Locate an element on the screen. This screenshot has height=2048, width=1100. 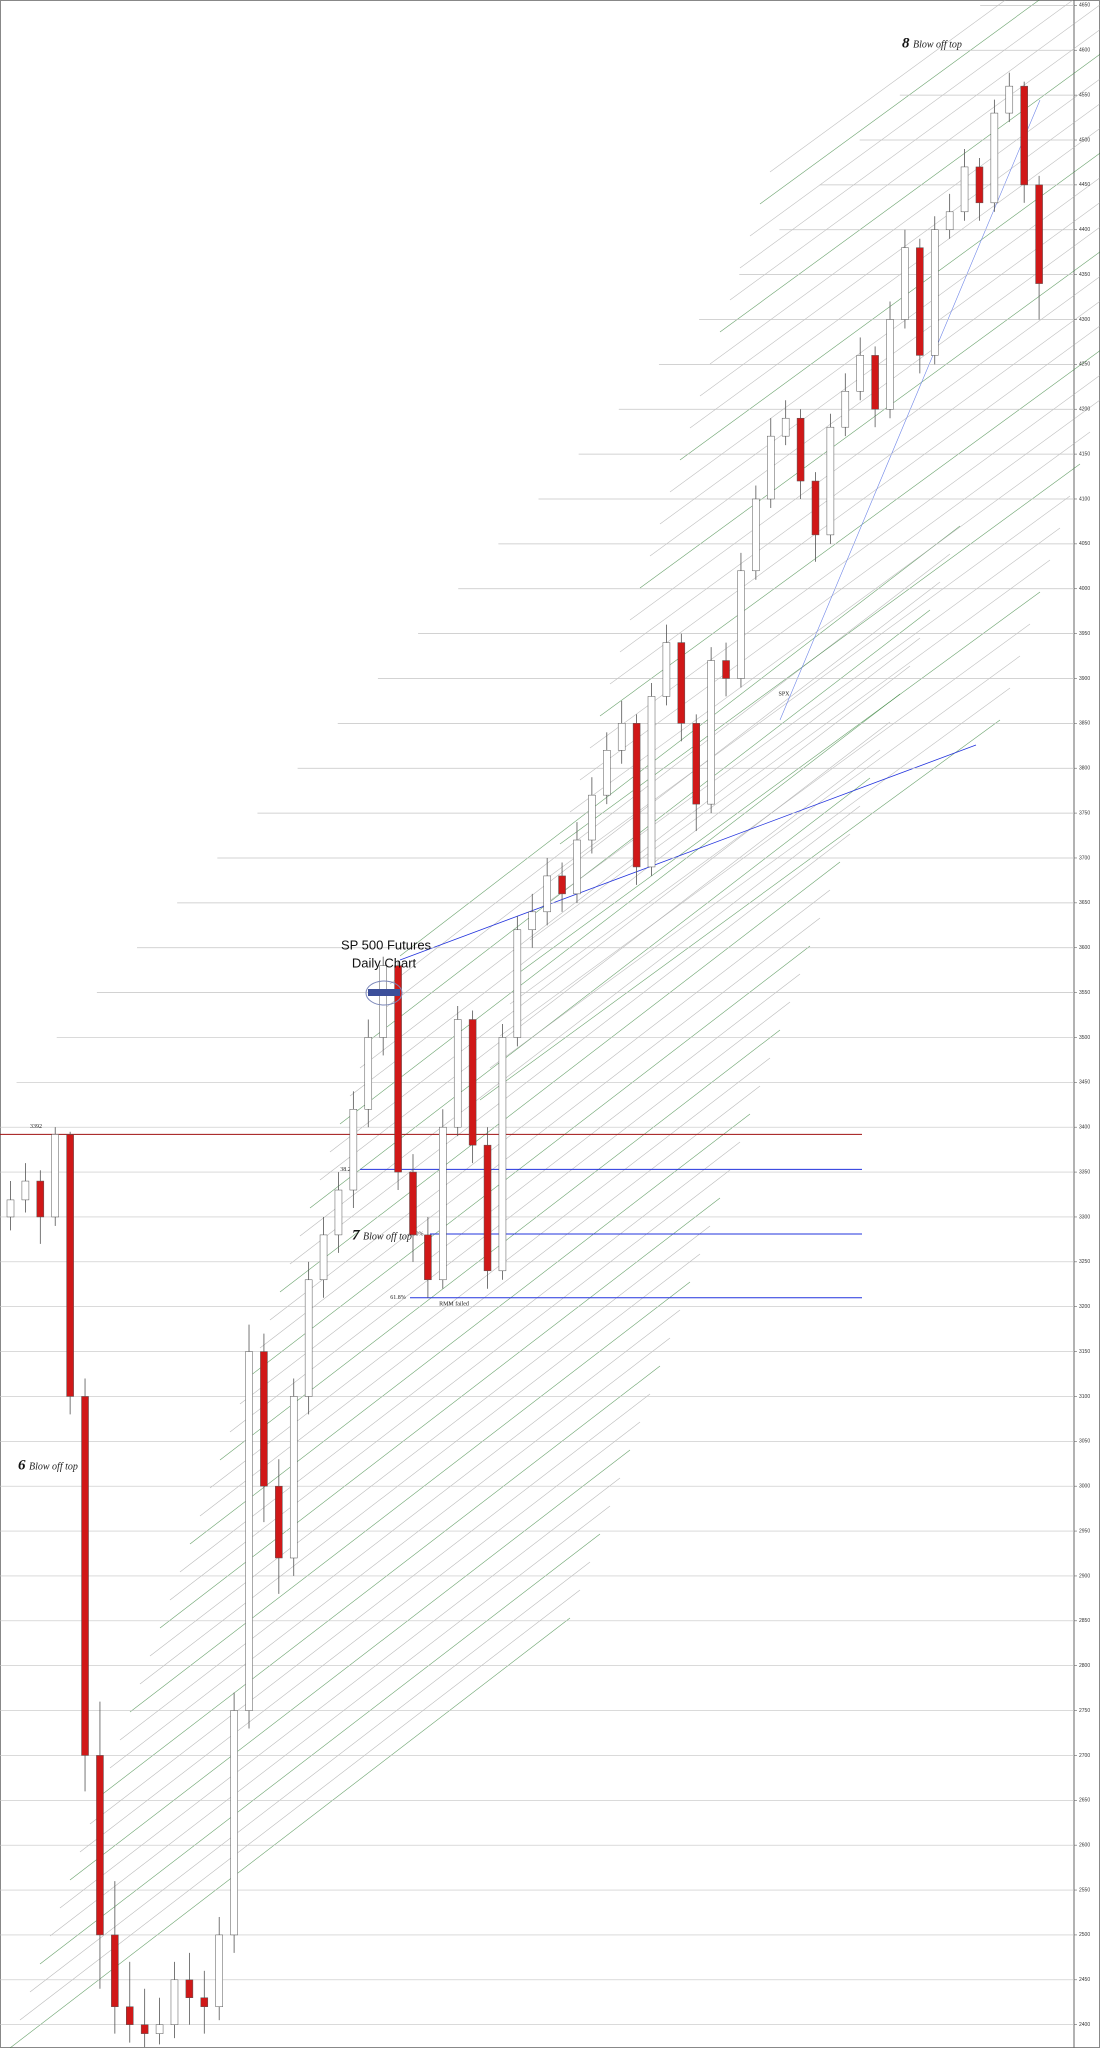
y-tick-label: 4050 is located at coordinates (1084, 544).